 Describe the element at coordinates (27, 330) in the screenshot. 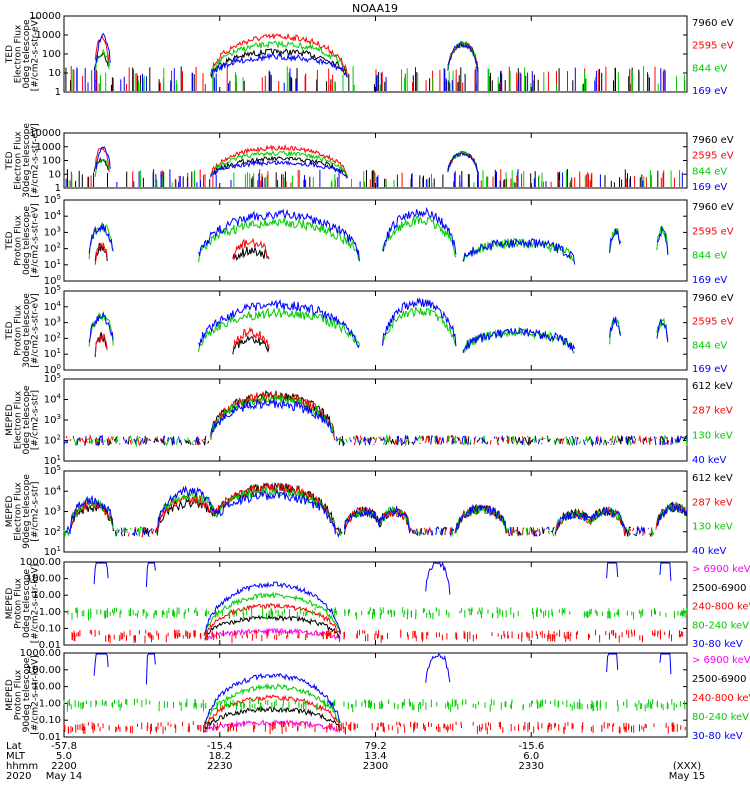

I see `y-axis-label: 30deg telescope` at that location.